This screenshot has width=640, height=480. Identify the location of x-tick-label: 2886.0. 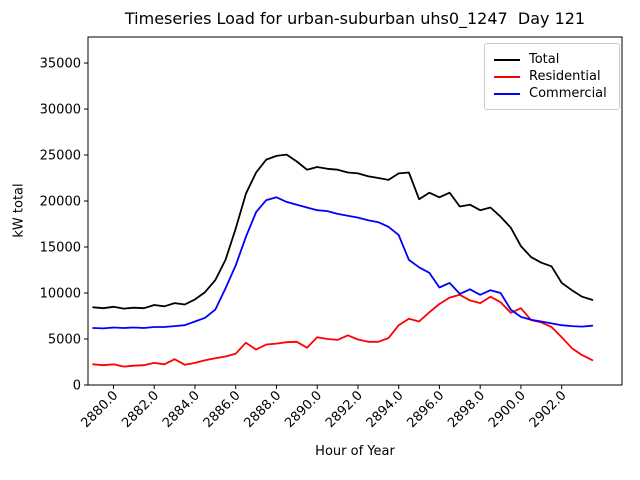
(222, 409).